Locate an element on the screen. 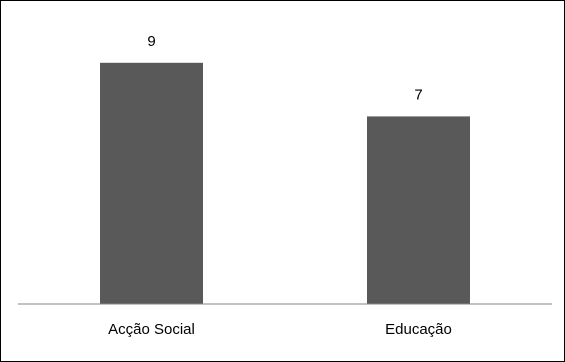 This screenshot has height=362, width=565. data-label-1: 9 is located at coordinates (151, 41).